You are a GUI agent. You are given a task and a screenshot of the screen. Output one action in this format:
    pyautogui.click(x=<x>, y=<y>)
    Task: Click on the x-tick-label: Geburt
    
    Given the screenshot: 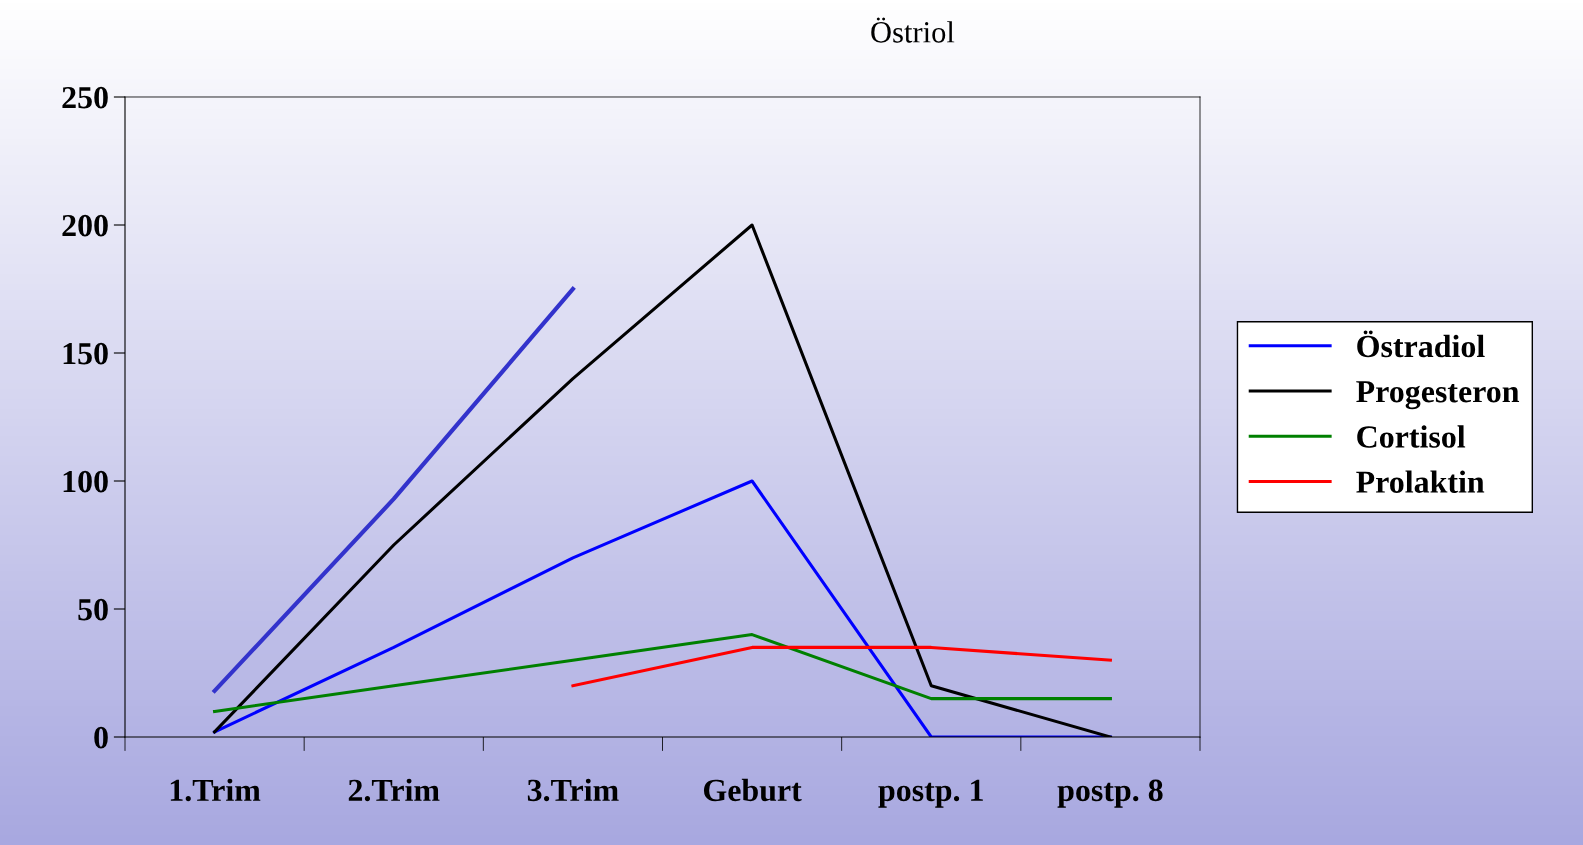 What is the action you would take?
    pyautogui.click(x=752, y=790)
    